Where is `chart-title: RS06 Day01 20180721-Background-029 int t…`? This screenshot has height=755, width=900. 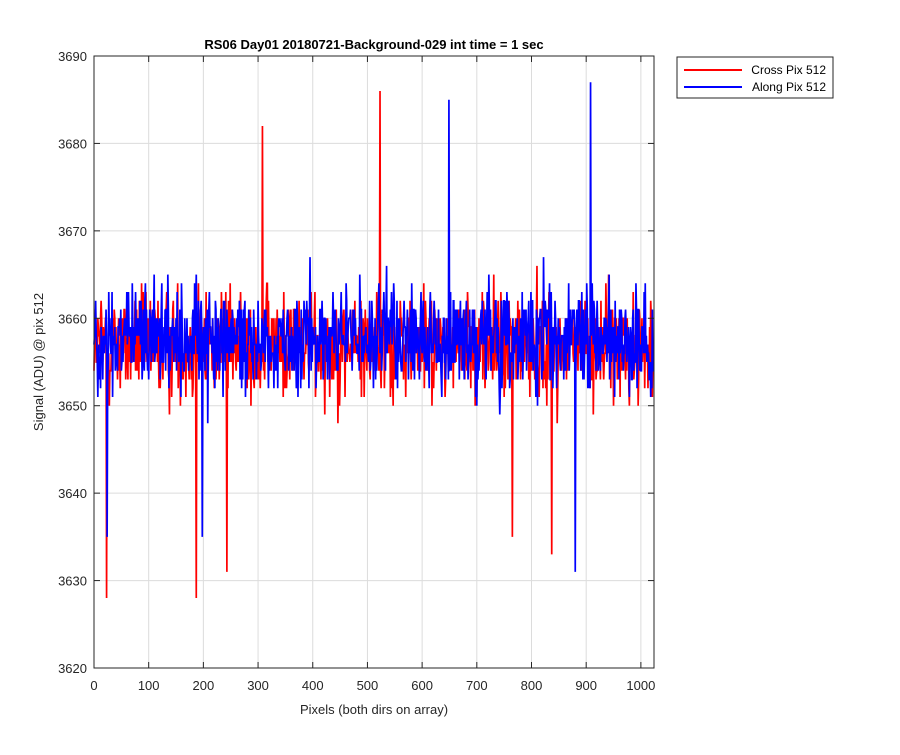
chart-title: RS06 Day01 20180721-Background-029 int t… is located at coordinates (373, 44).